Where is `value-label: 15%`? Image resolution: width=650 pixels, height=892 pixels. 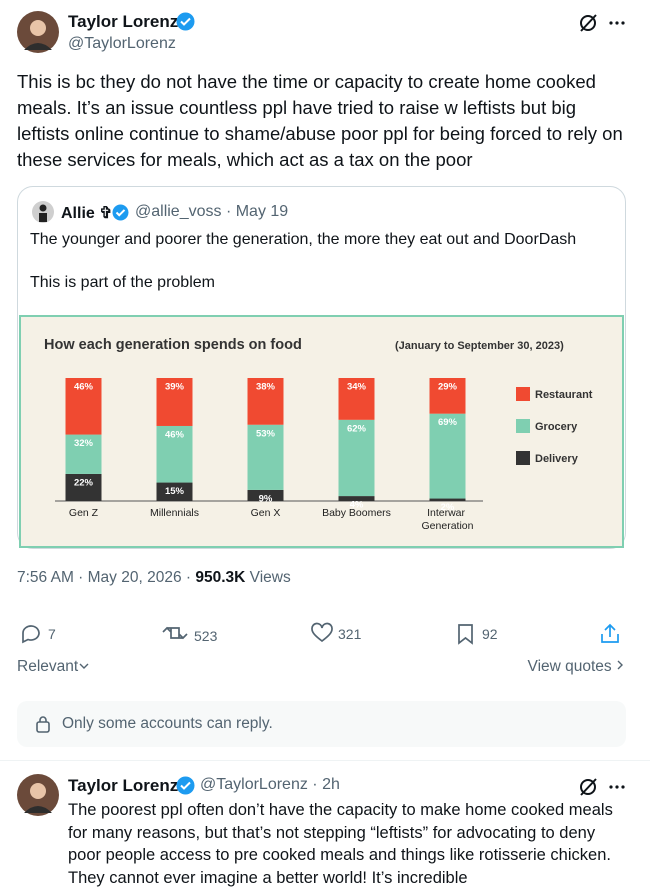
value-label: 15% is located at coordinates (175, 491).